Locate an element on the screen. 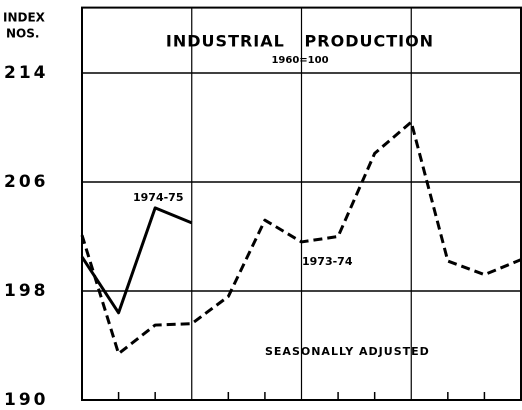  series-line is located at coordinates (136, 260).